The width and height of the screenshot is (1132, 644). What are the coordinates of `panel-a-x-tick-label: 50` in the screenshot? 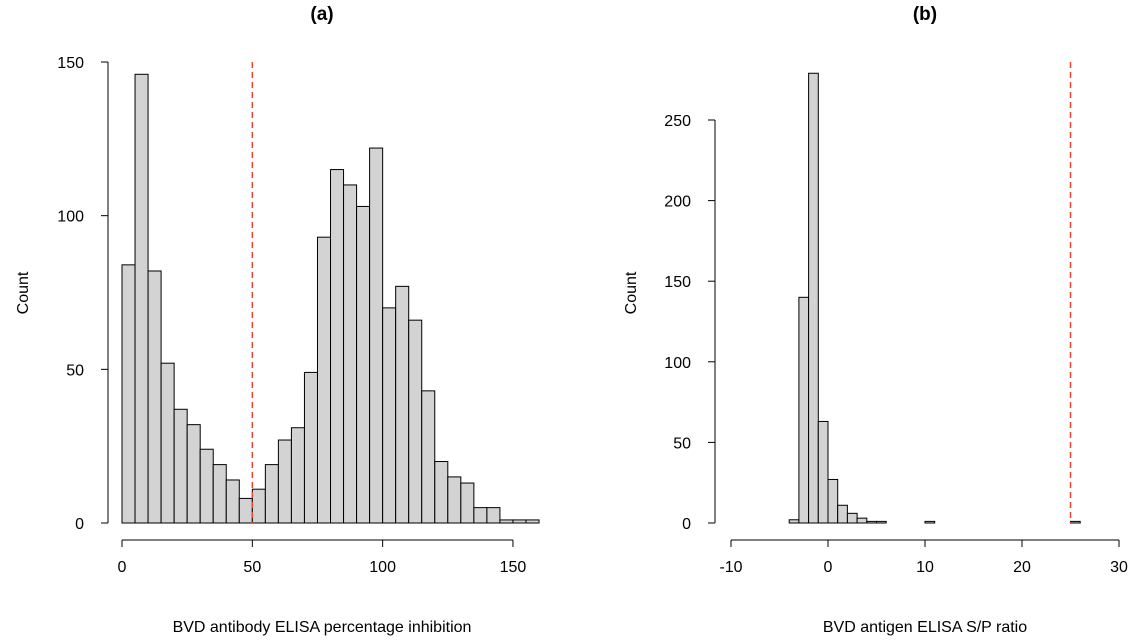 It's located at (252, 567).